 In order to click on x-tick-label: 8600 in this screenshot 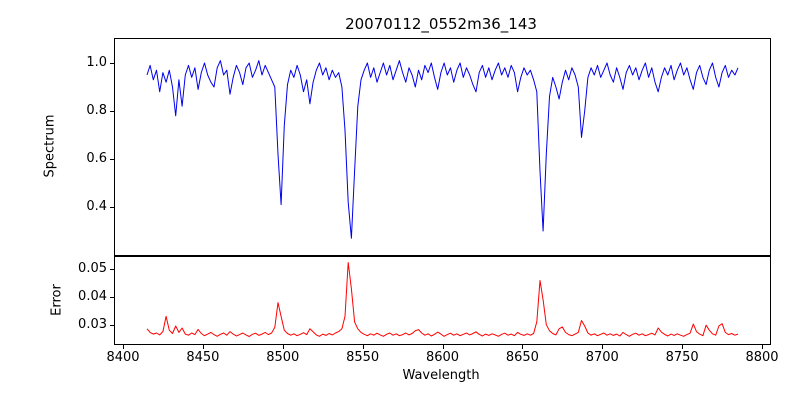, I will do `click(442, 357)`.